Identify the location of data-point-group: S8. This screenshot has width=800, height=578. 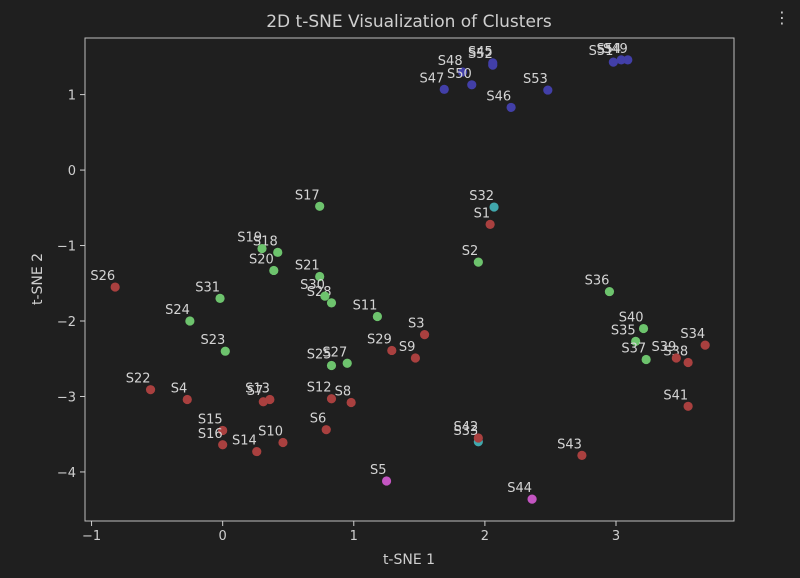
(345, 396).